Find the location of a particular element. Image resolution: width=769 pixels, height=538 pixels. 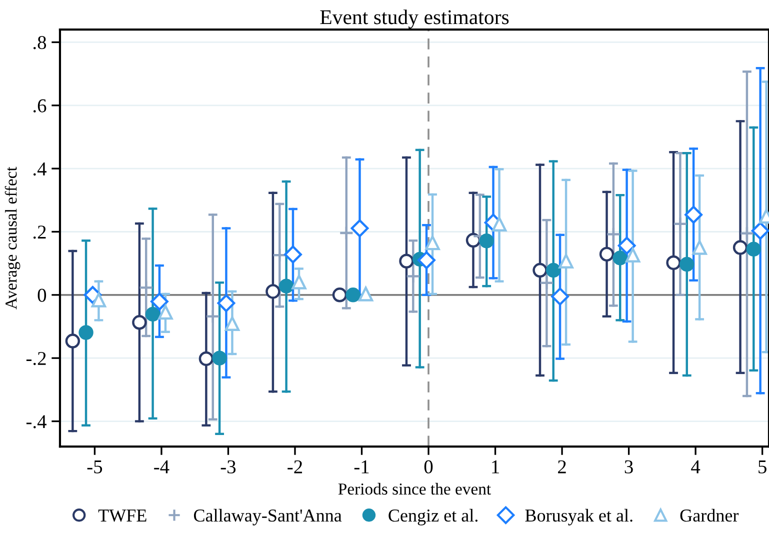

x-axis-title: Periods since the event is located at coordinates (414, 488).